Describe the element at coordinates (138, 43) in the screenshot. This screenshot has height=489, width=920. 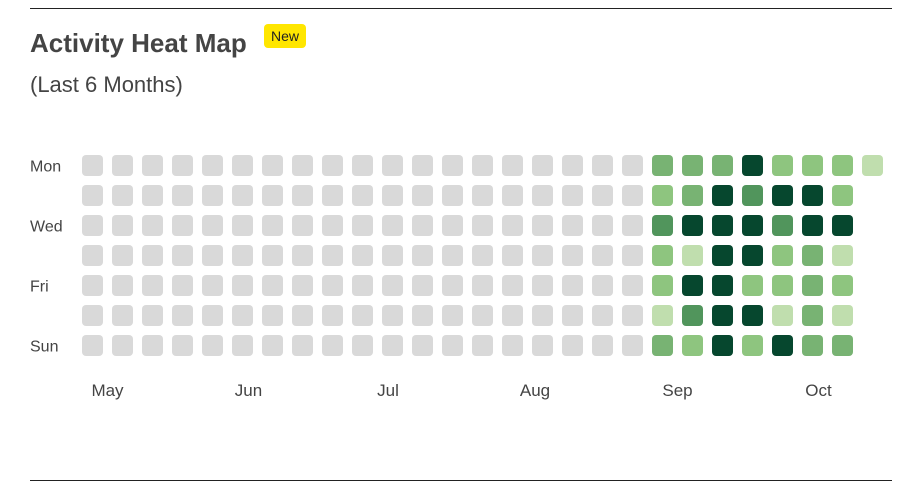
I see `chart-title: Activity Heat Map` at that location.